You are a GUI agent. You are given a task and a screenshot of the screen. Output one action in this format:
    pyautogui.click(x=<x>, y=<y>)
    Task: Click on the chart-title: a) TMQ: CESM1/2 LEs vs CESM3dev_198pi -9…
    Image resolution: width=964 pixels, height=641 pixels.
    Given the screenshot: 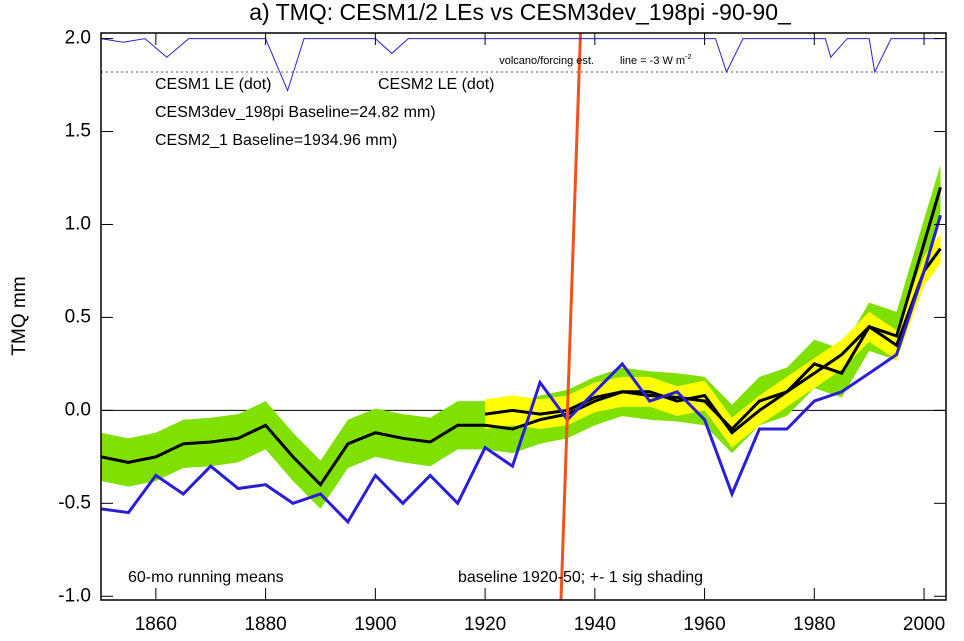 What is the action you would take?
    pyautogui.click(x=520, y=12)
    